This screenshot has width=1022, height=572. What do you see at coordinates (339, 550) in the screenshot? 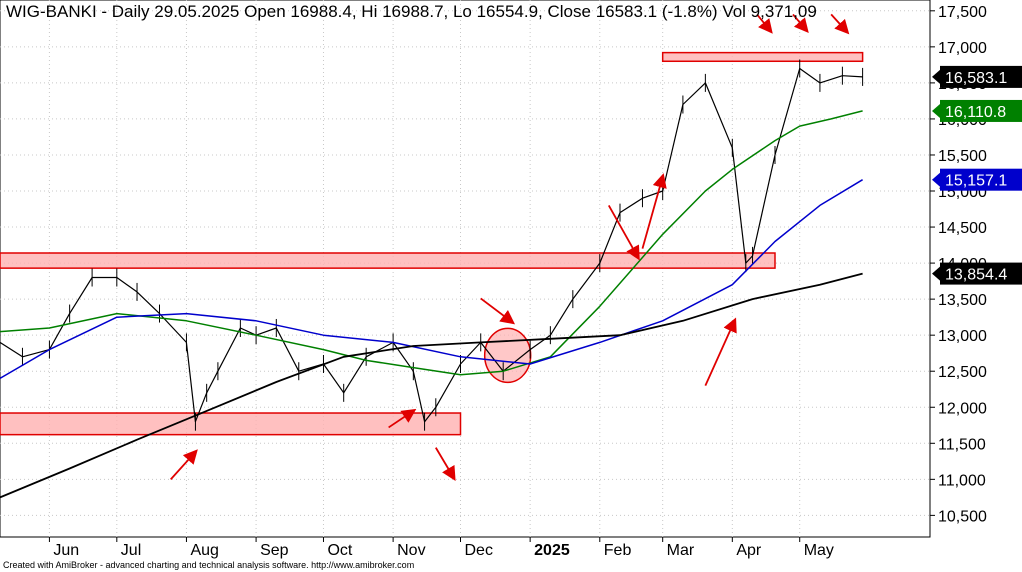
I see `x-tick-label: Oct` at bounding box center [339, 550].